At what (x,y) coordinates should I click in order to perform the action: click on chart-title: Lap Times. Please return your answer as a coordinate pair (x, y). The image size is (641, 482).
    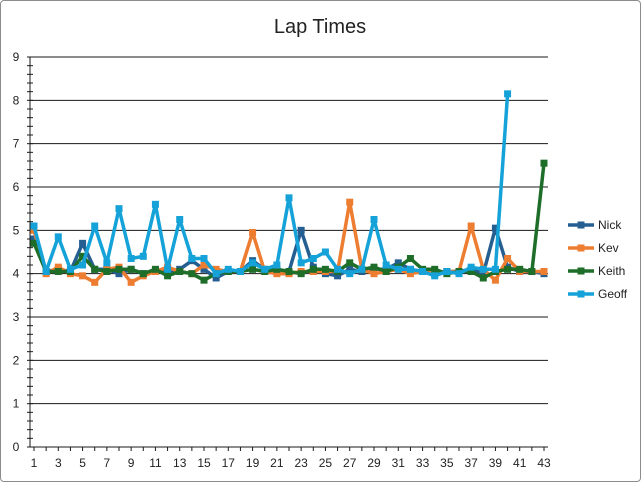
    Looking at the image, I should click on (320, 27).